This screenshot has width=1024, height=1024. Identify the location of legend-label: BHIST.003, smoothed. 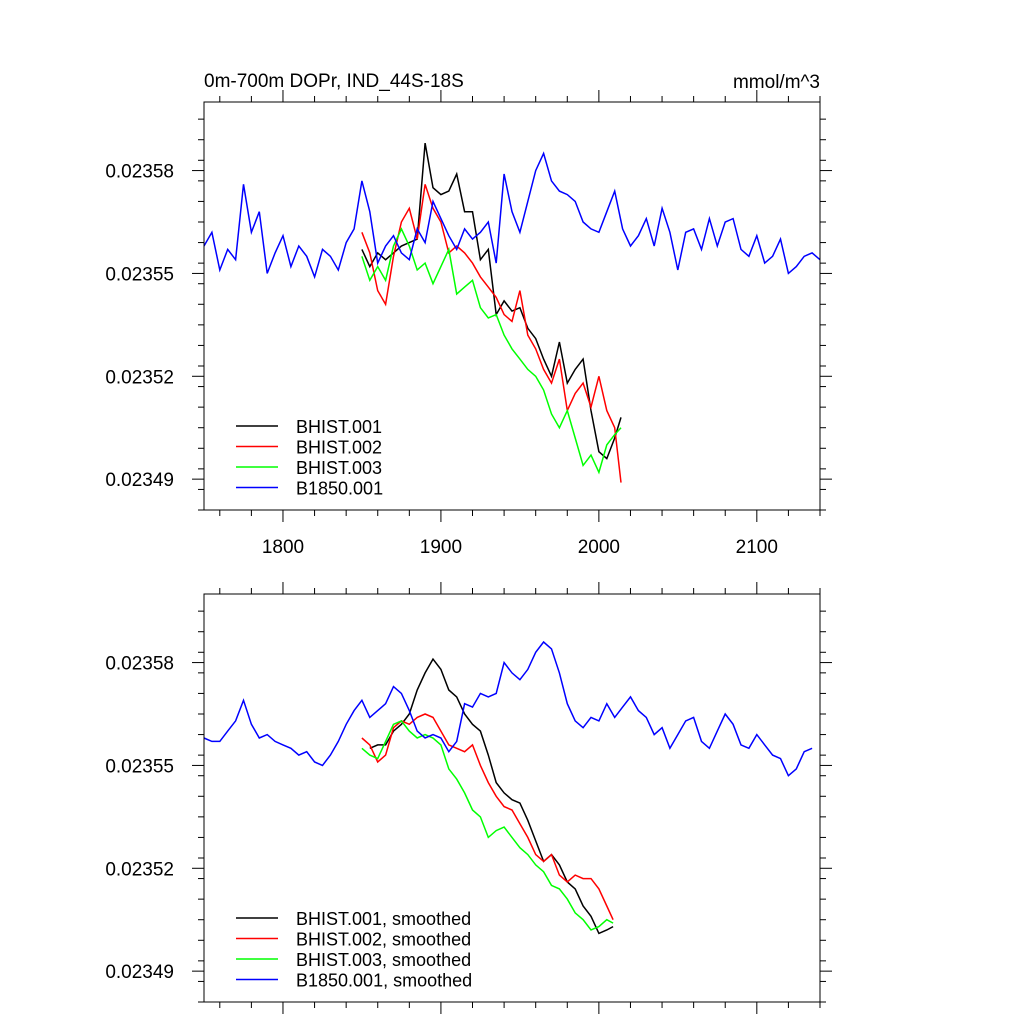
(383, 960).